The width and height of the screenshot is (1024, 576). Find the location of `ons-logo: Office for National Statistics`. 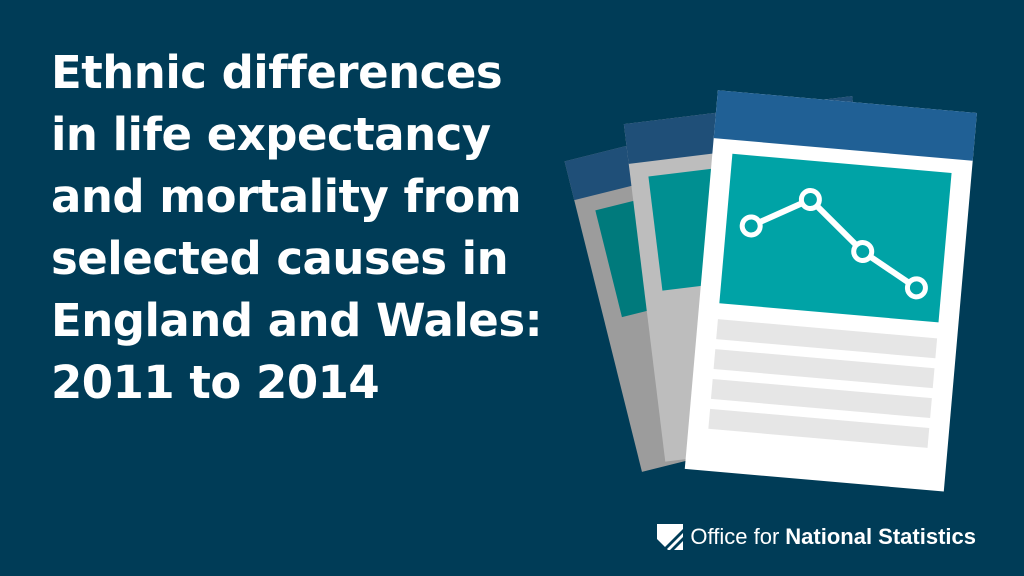

ons-logo: Office for National Statistics is located at coordinates (816, 537).